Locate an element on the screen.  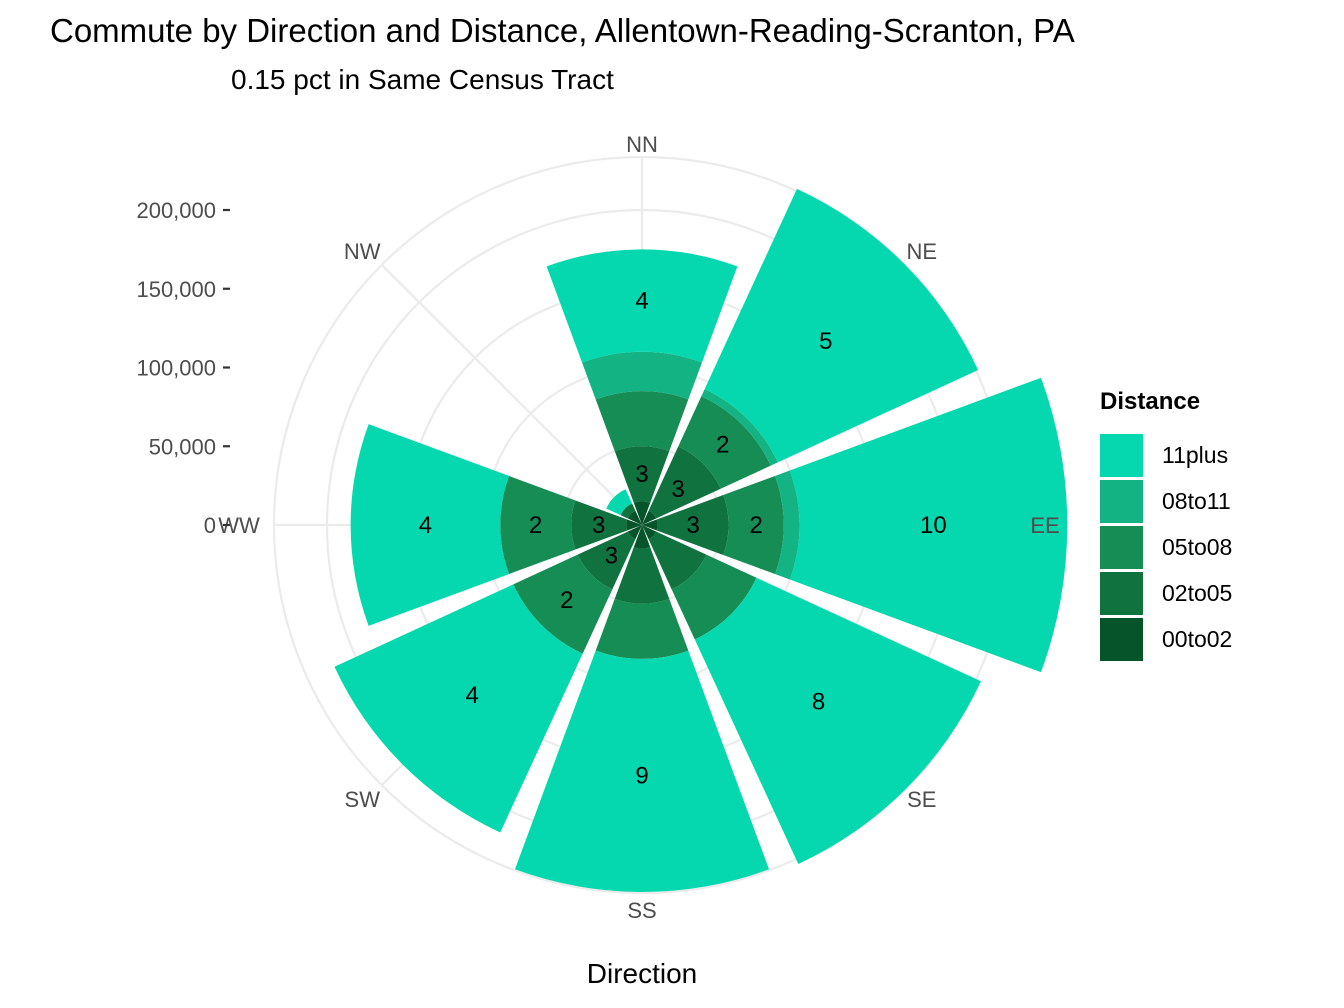
bar-NN-08to11 is located at coordinates (642, 375).